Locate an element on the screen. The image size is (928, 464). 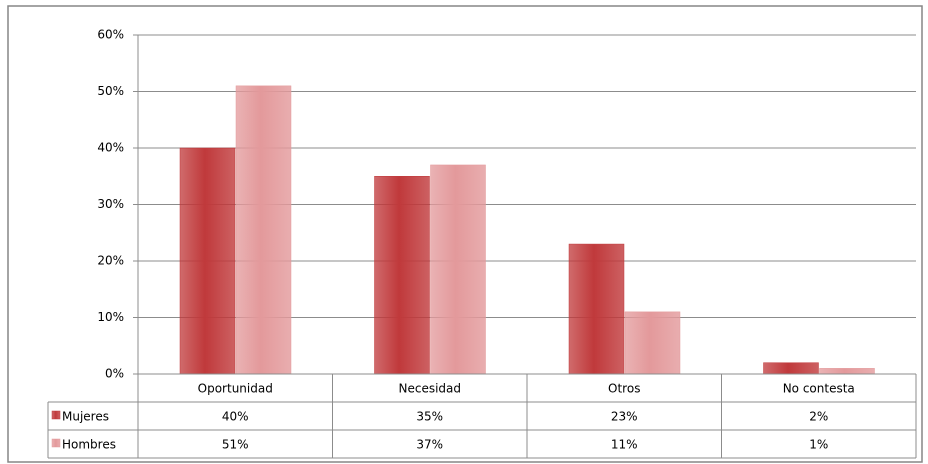
y-tick-label: 0% is located at coordinates (114, 374).